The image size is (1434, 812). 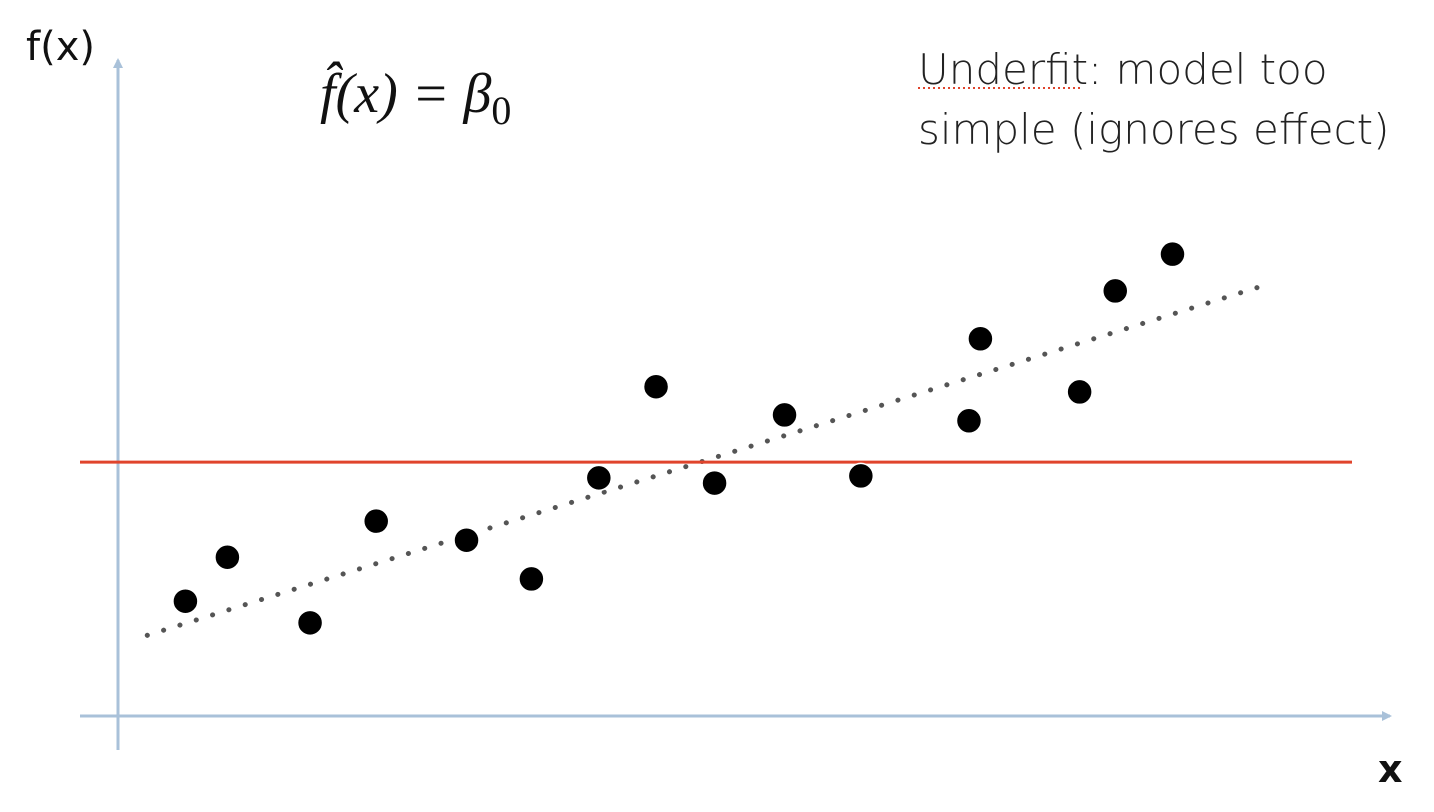 What do you see at coordinates (1123, 69) in the screenshot?
I see `annotation-line: Underfit: model too` at bounding box center [1123, 69].